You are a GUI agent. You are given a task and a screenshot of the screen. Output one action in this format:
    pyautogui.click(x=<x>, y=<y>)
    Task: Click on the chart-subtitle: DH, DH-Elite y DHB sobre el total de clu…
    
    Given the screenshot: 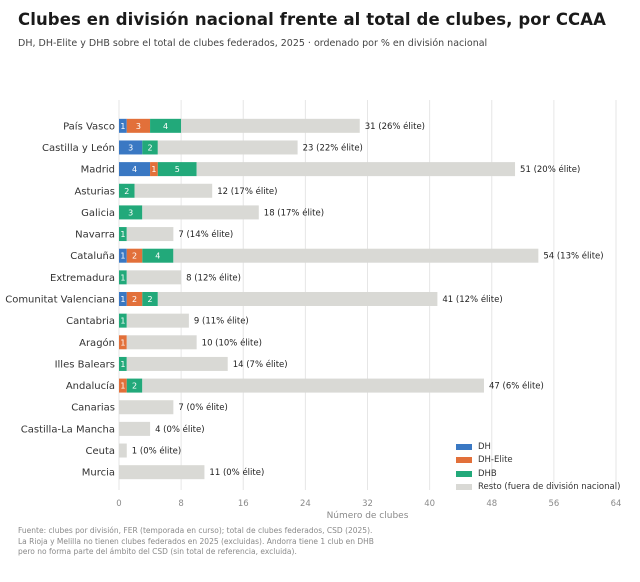 What is the action you would take?
    pyautogui.click(x=253, y=43)
    